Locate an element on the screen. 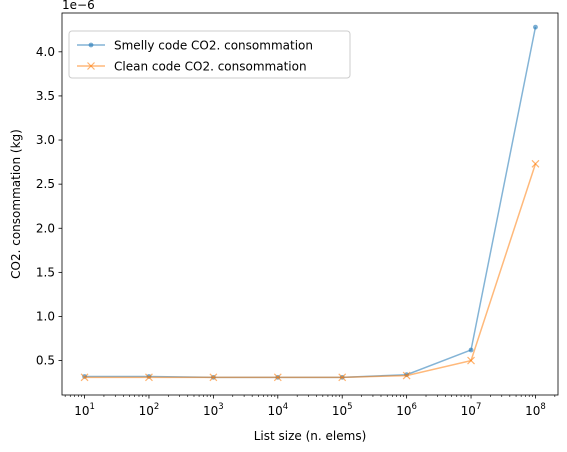 The width and height of the screenshot is (567, 452). x-tick-label: 10⁸ is located at coordinates (535, 410).